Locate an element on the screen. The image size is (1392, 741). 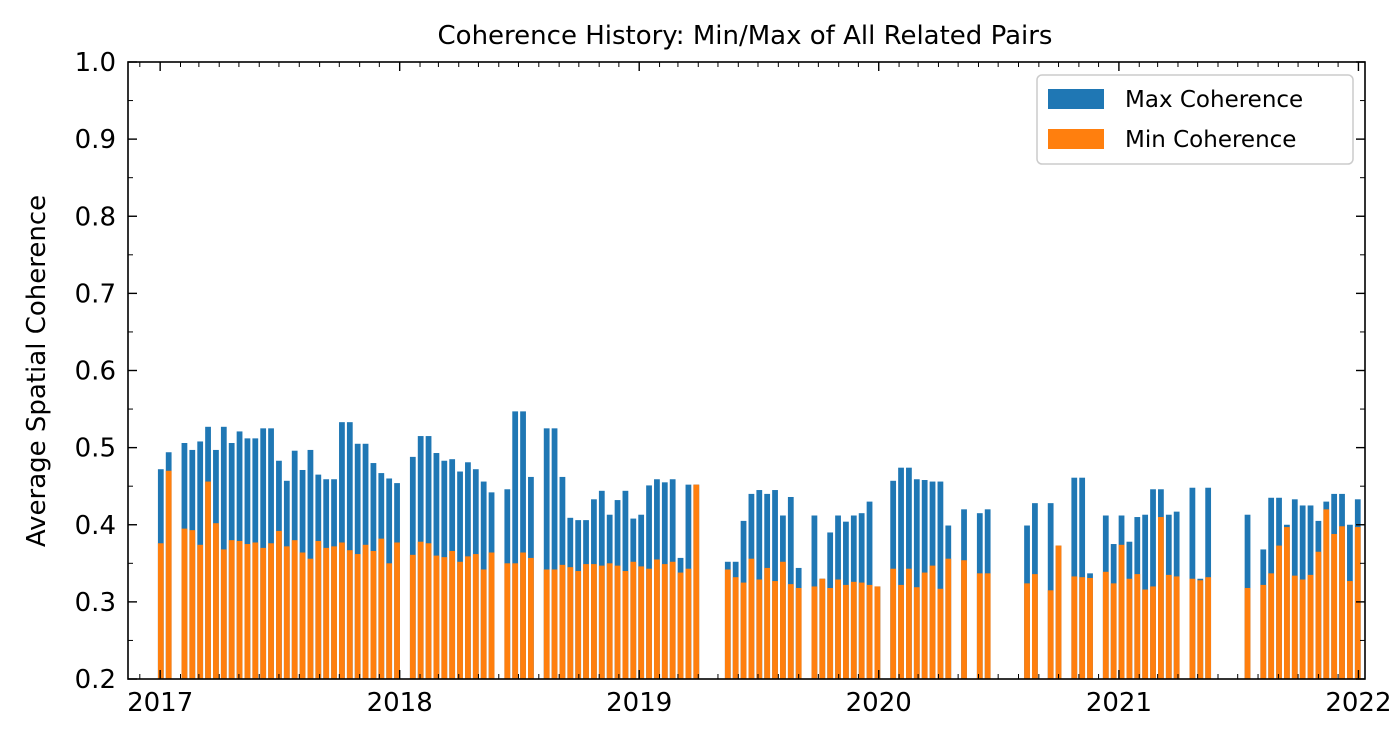
y-tick-label: 0.5 is located at coordinates (95, 449).